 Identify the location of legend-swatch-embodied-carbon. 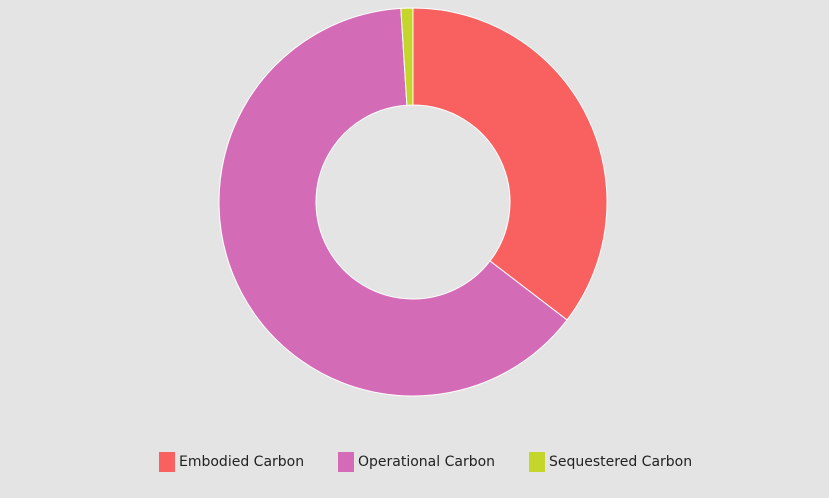
(167, 462).